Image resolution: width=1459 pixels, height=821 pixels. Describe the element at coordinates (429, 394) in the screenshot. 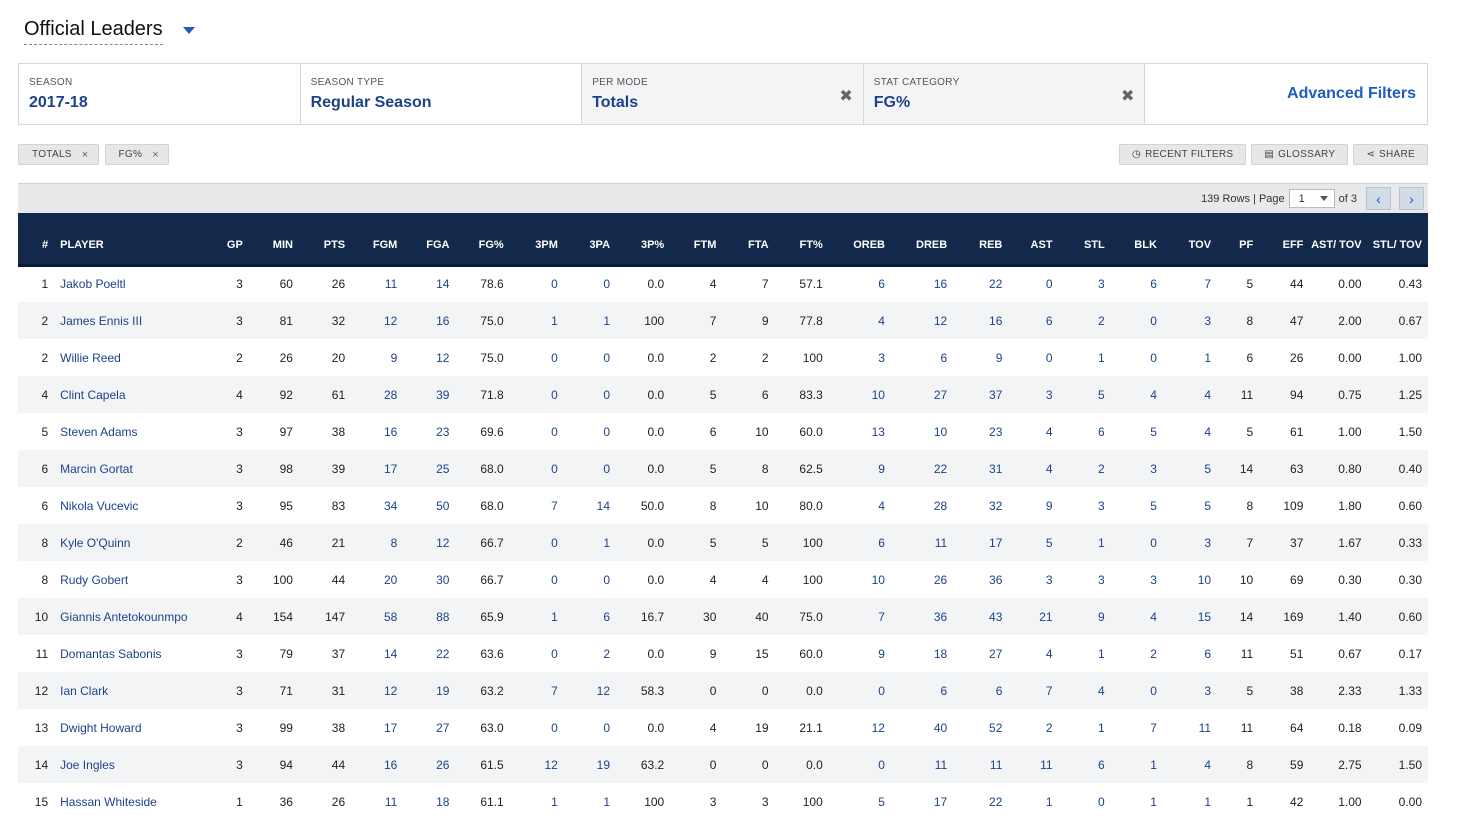

I see `table-cell: 39` at that location.